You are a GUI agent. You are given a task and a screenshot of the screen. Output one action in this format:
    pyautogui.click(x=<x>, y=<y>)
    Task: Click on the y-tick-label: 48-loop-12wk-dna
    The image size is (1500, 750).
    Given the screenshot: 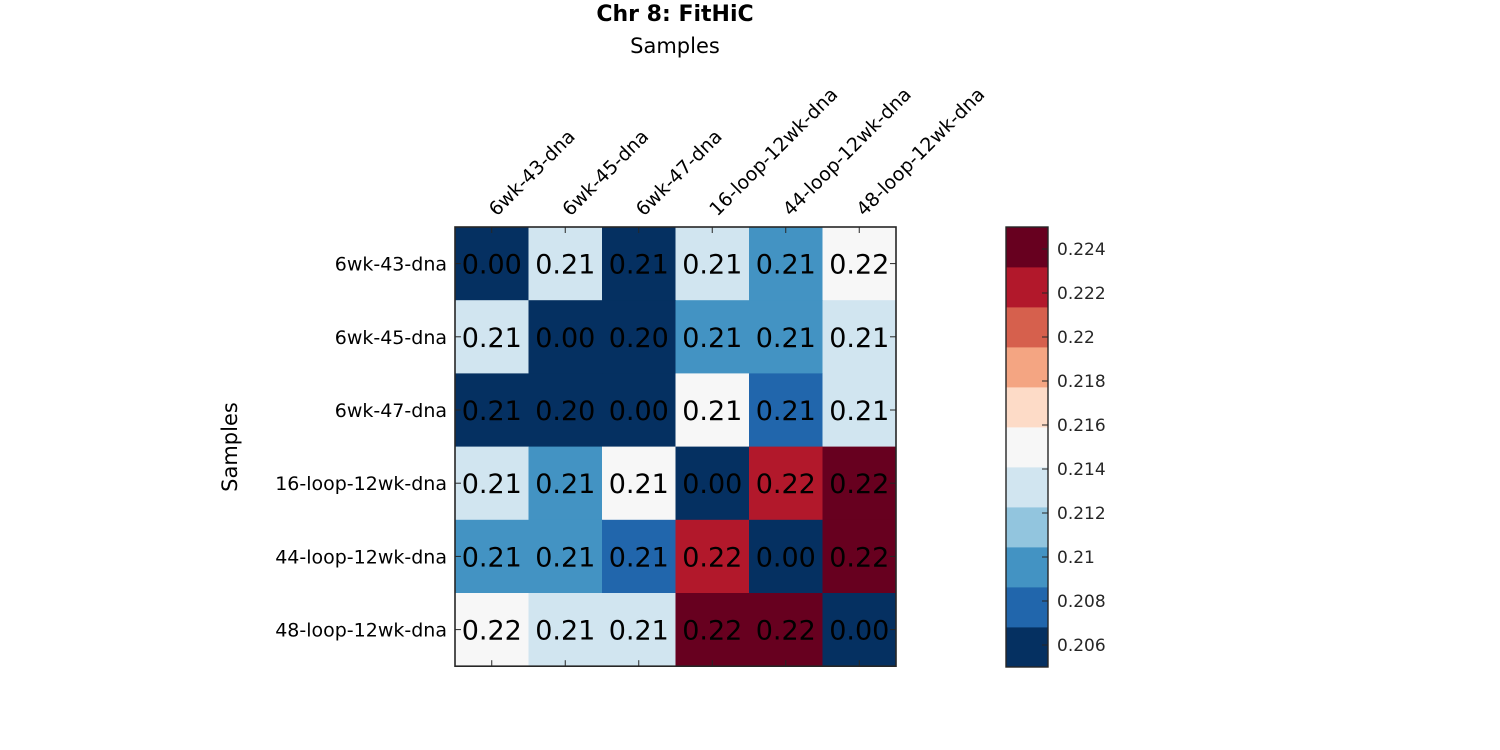 What is the action you would take?
    pyautogui.click(x=361, y=631)
    